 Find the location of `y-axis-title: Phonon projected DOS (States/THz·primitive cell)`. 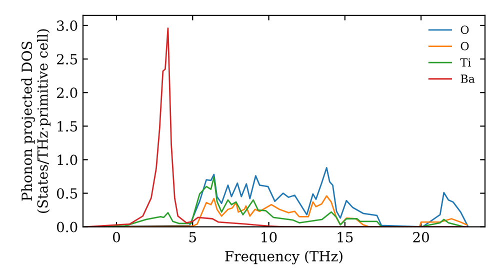

y-axis-title: Phonon projected DOS (States/THz·primitive cell) is located at coordinates (35, 121).